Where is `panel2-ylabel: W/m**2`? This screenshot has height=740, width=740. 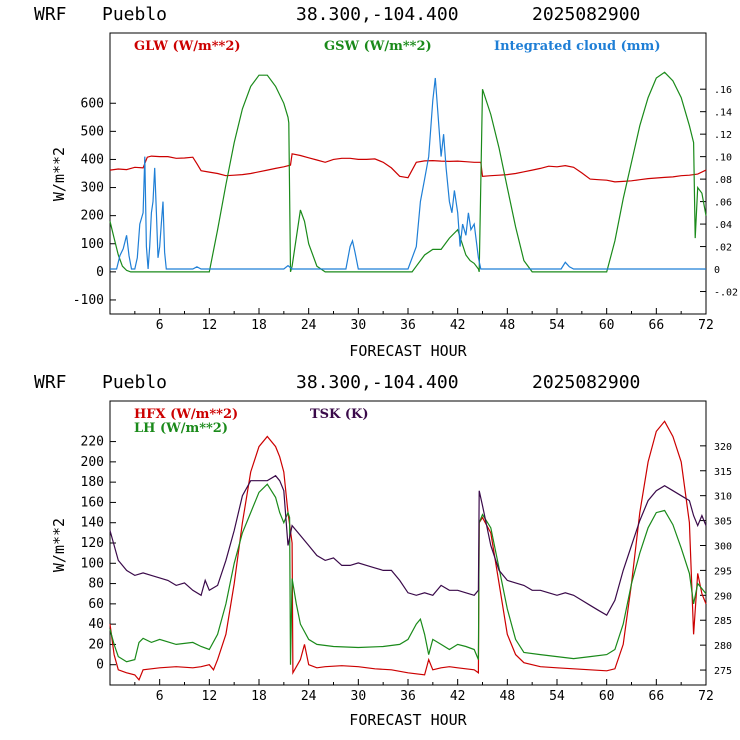
panel2-ylabel: W/m**2 is located at coordinates (59, 545).